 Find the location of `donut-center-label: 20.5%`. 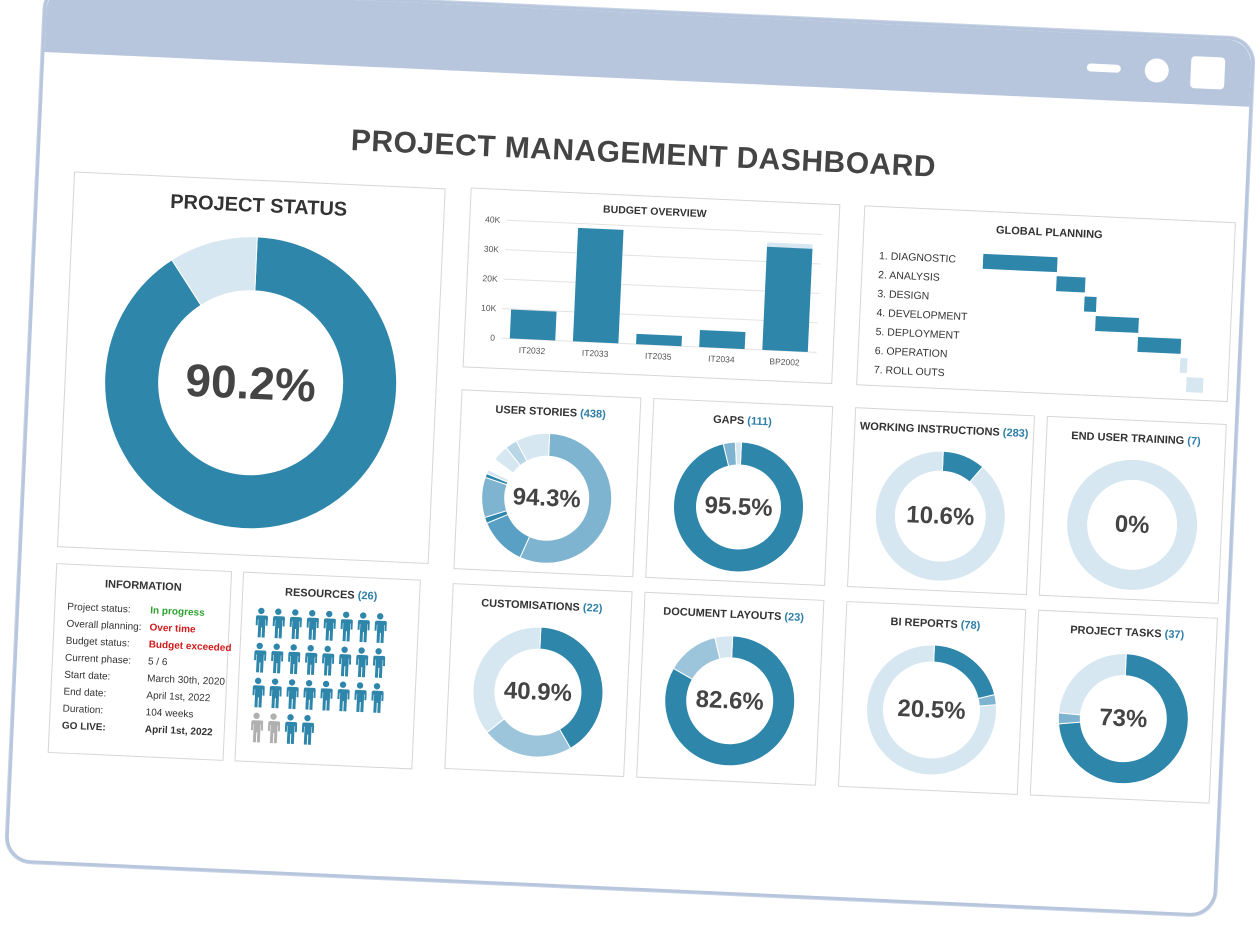

donut-center-label: 20.5% is located at coordinates (931, 710).